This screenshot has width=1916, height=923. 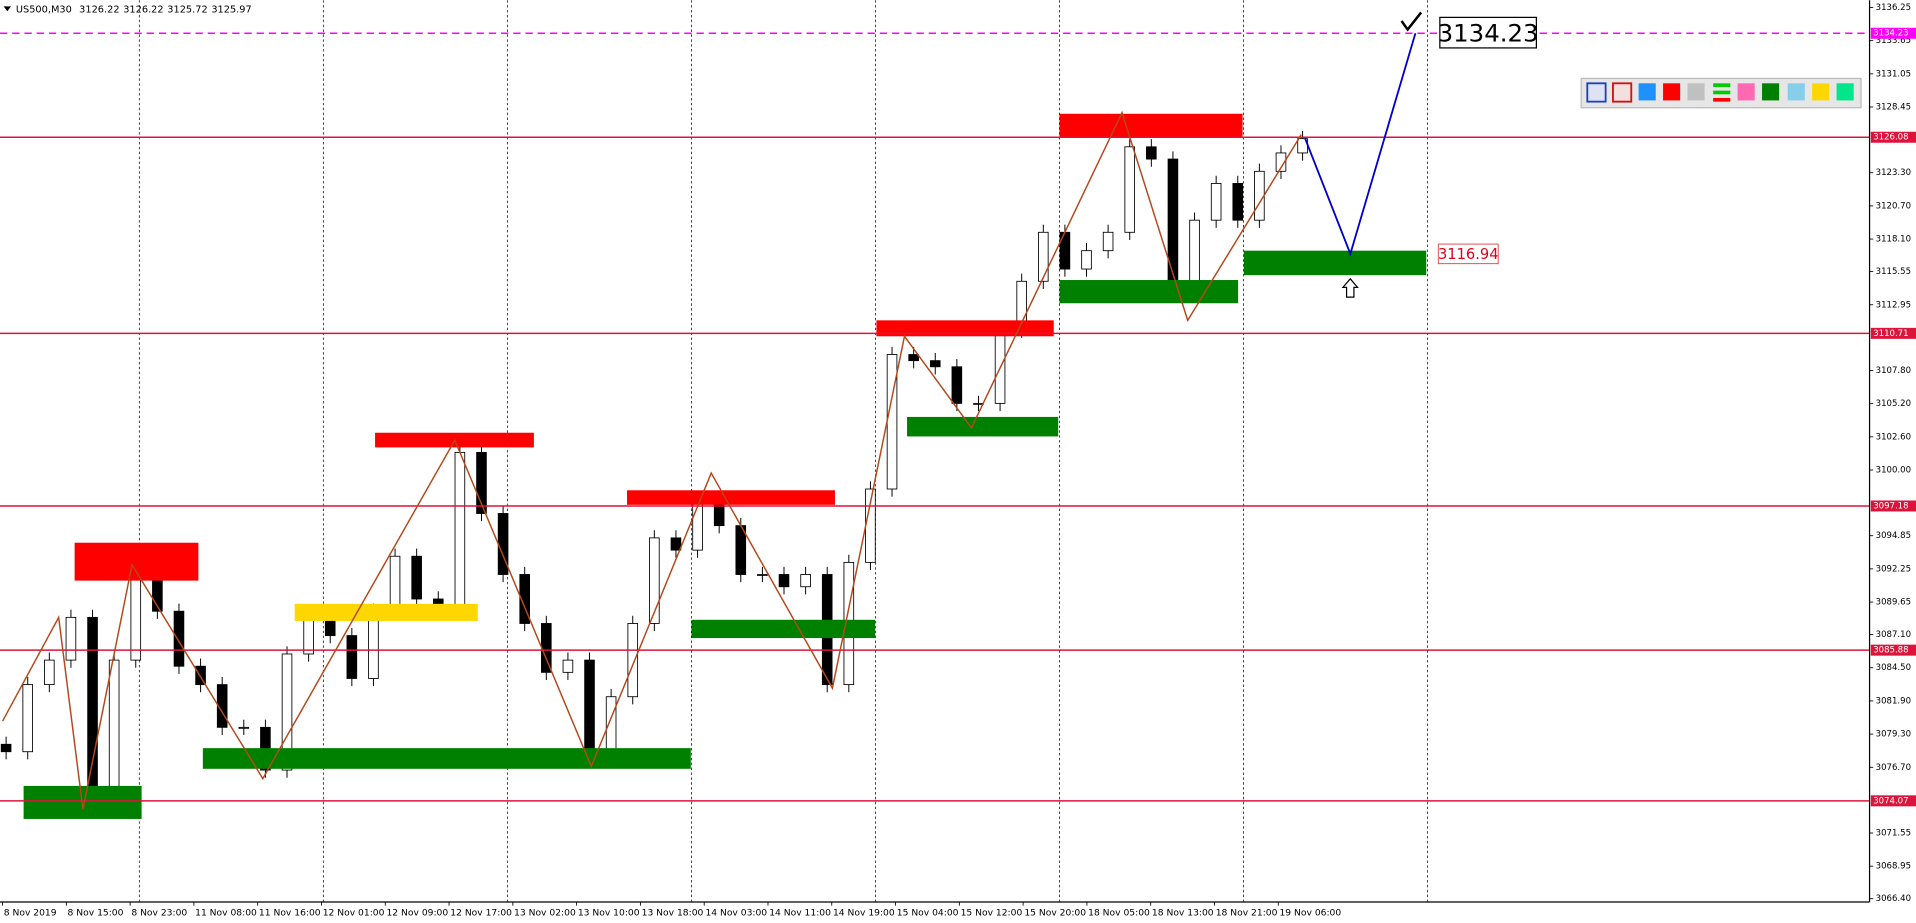 I want to click on y-tick-label: 3100.00, so click(x=1893, y=470).